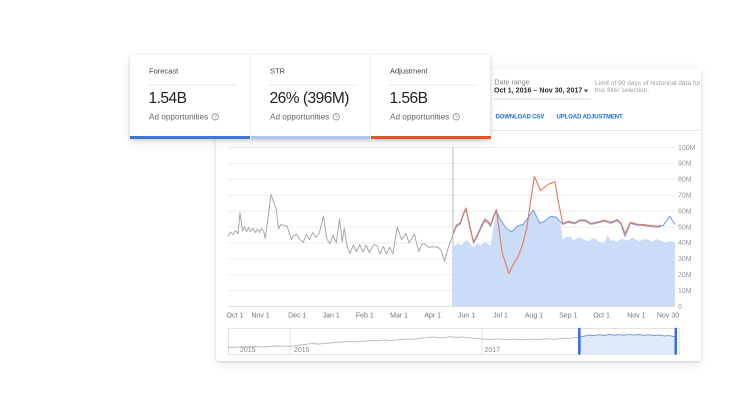 Image resolution: width=733 pixels, height=420 pixels. Describe the element at coordinates (399, 316) in the screenshot. I see `svg-text: Mar 1` at that location.